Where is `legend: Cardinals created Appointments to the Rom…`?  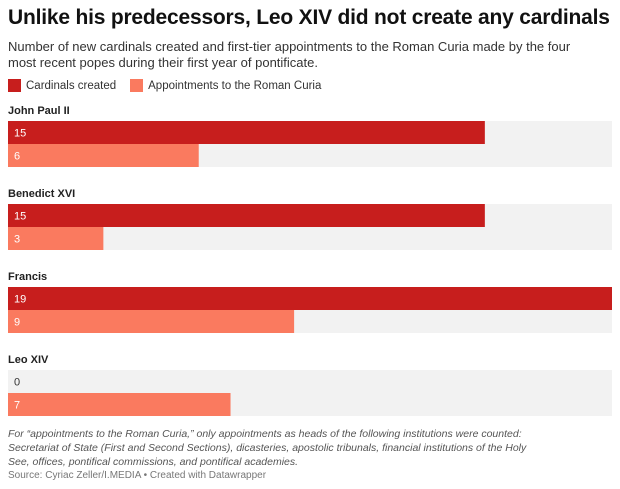 legend: Cardinals created Appointments to the Rom… is located at coordinates (164, 85).